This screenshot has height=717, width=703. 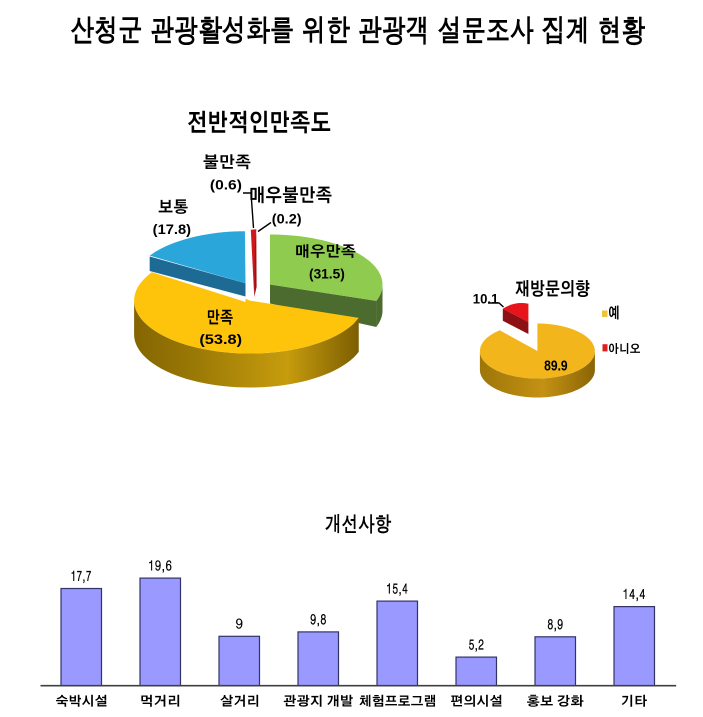 I want to click on svg-text: 89.9, so click(x=556, y=367).